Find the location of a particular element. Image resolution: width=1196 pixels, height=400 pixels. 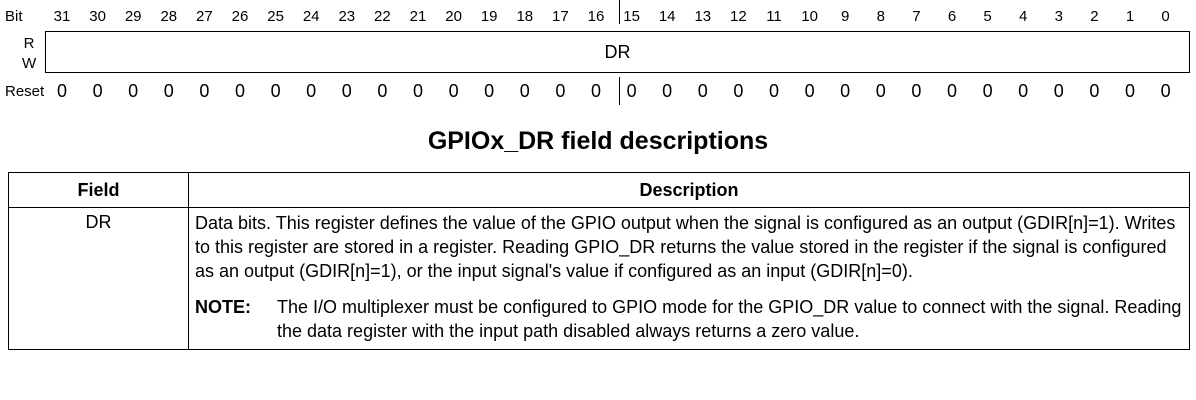

bit-number: 2 is located at coordinates (1094, 16).